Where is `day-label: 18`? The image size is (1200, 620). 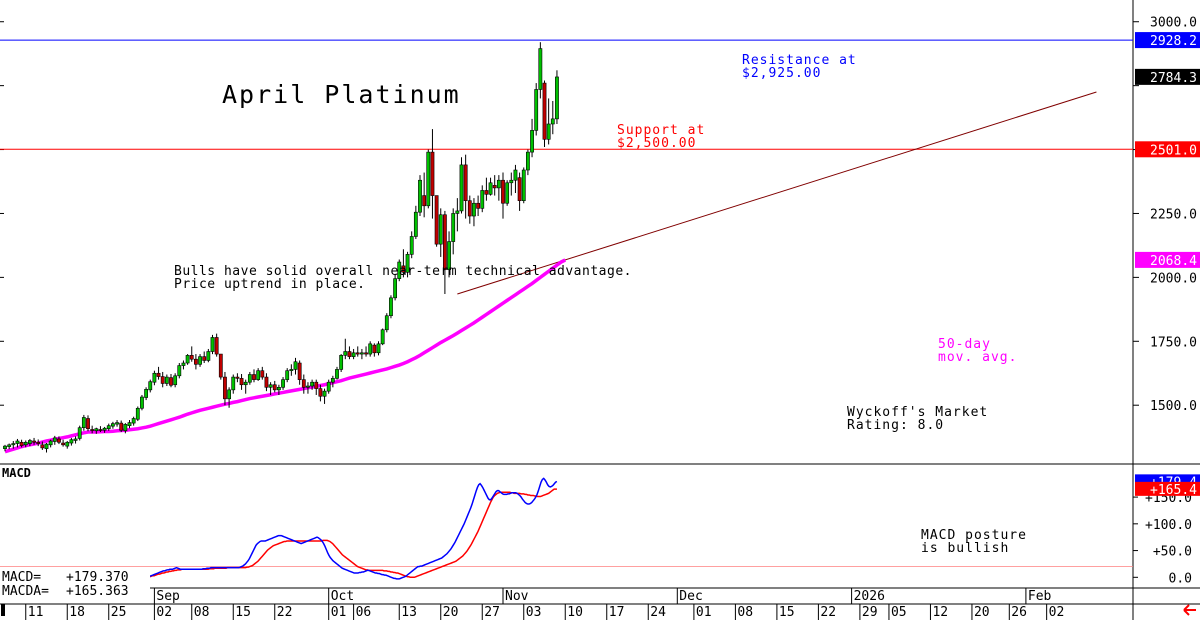 day-label: 18 is located at coordinates (77, 612).